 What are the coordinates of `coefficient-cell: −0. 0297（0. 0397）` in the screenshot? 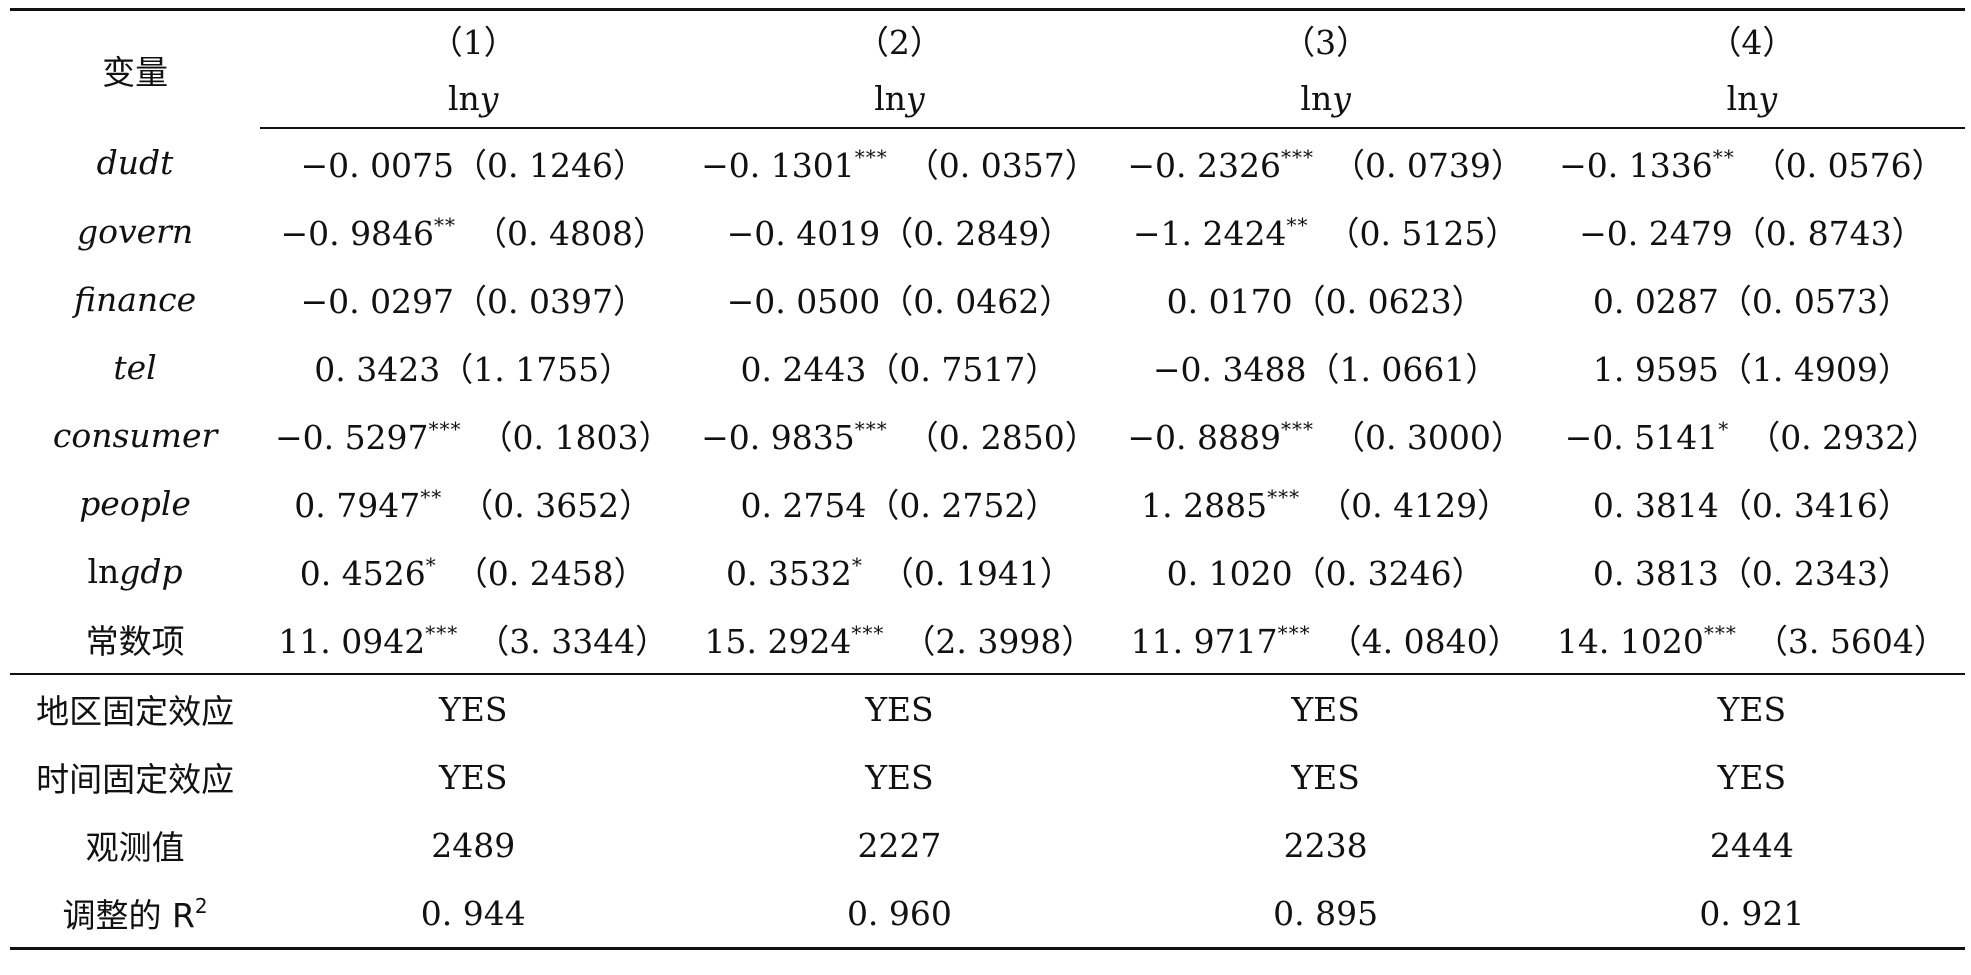 It's located at (473, 299).